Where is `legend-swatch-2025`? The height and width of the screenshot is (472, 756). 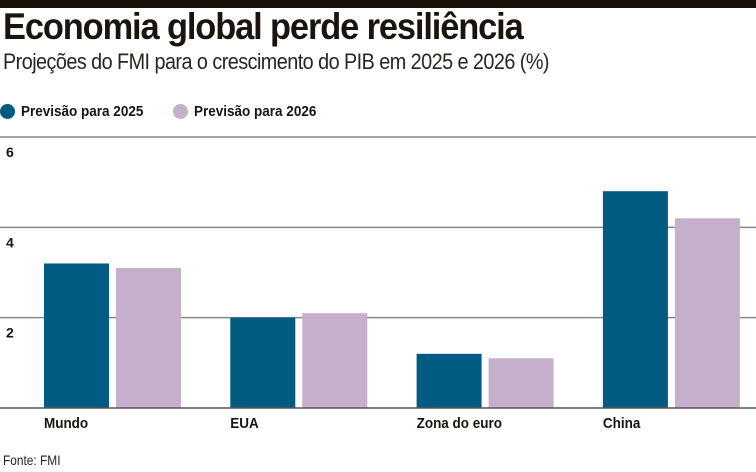
legend-swatch-2025 is located at coordinates (7, 111).